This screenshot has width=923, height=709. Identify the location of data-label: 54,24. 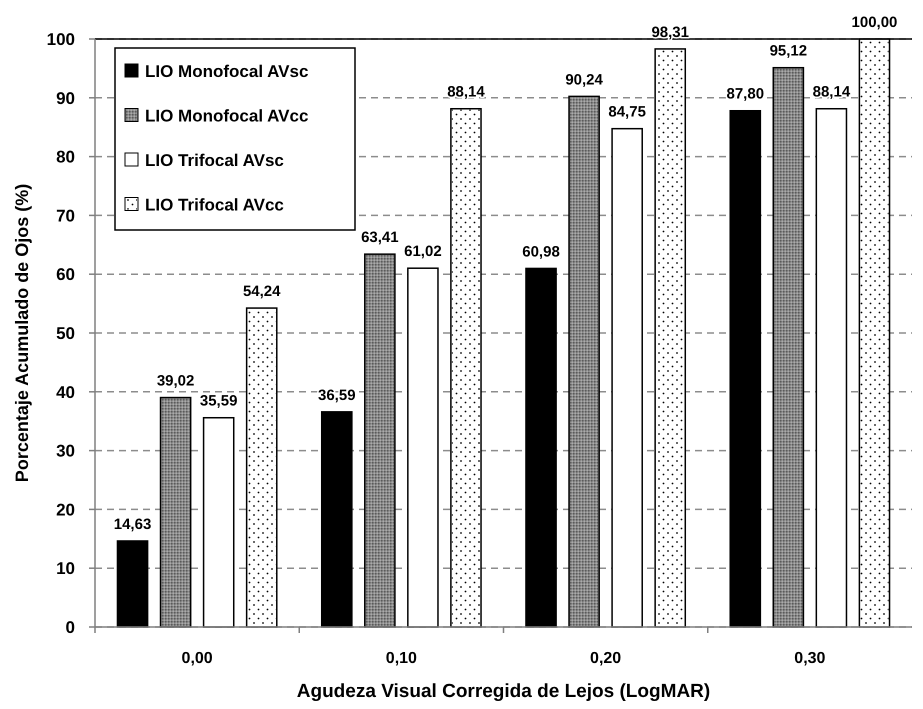
(262, 291).